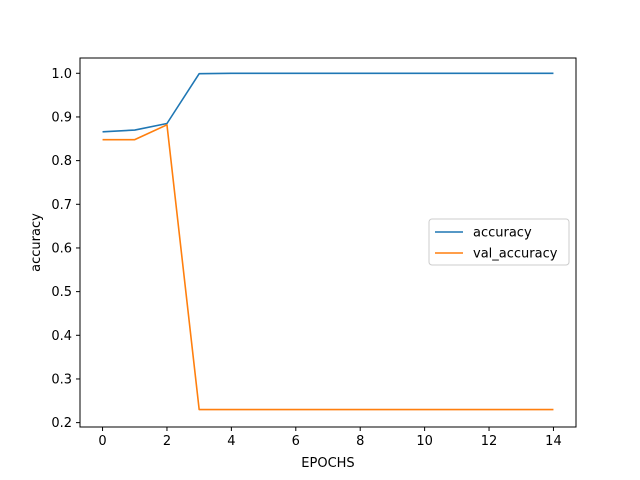  Describe the element at coordinates (515, 254) in the screenshot. I see `legend-label: val_accuracy` at that location.